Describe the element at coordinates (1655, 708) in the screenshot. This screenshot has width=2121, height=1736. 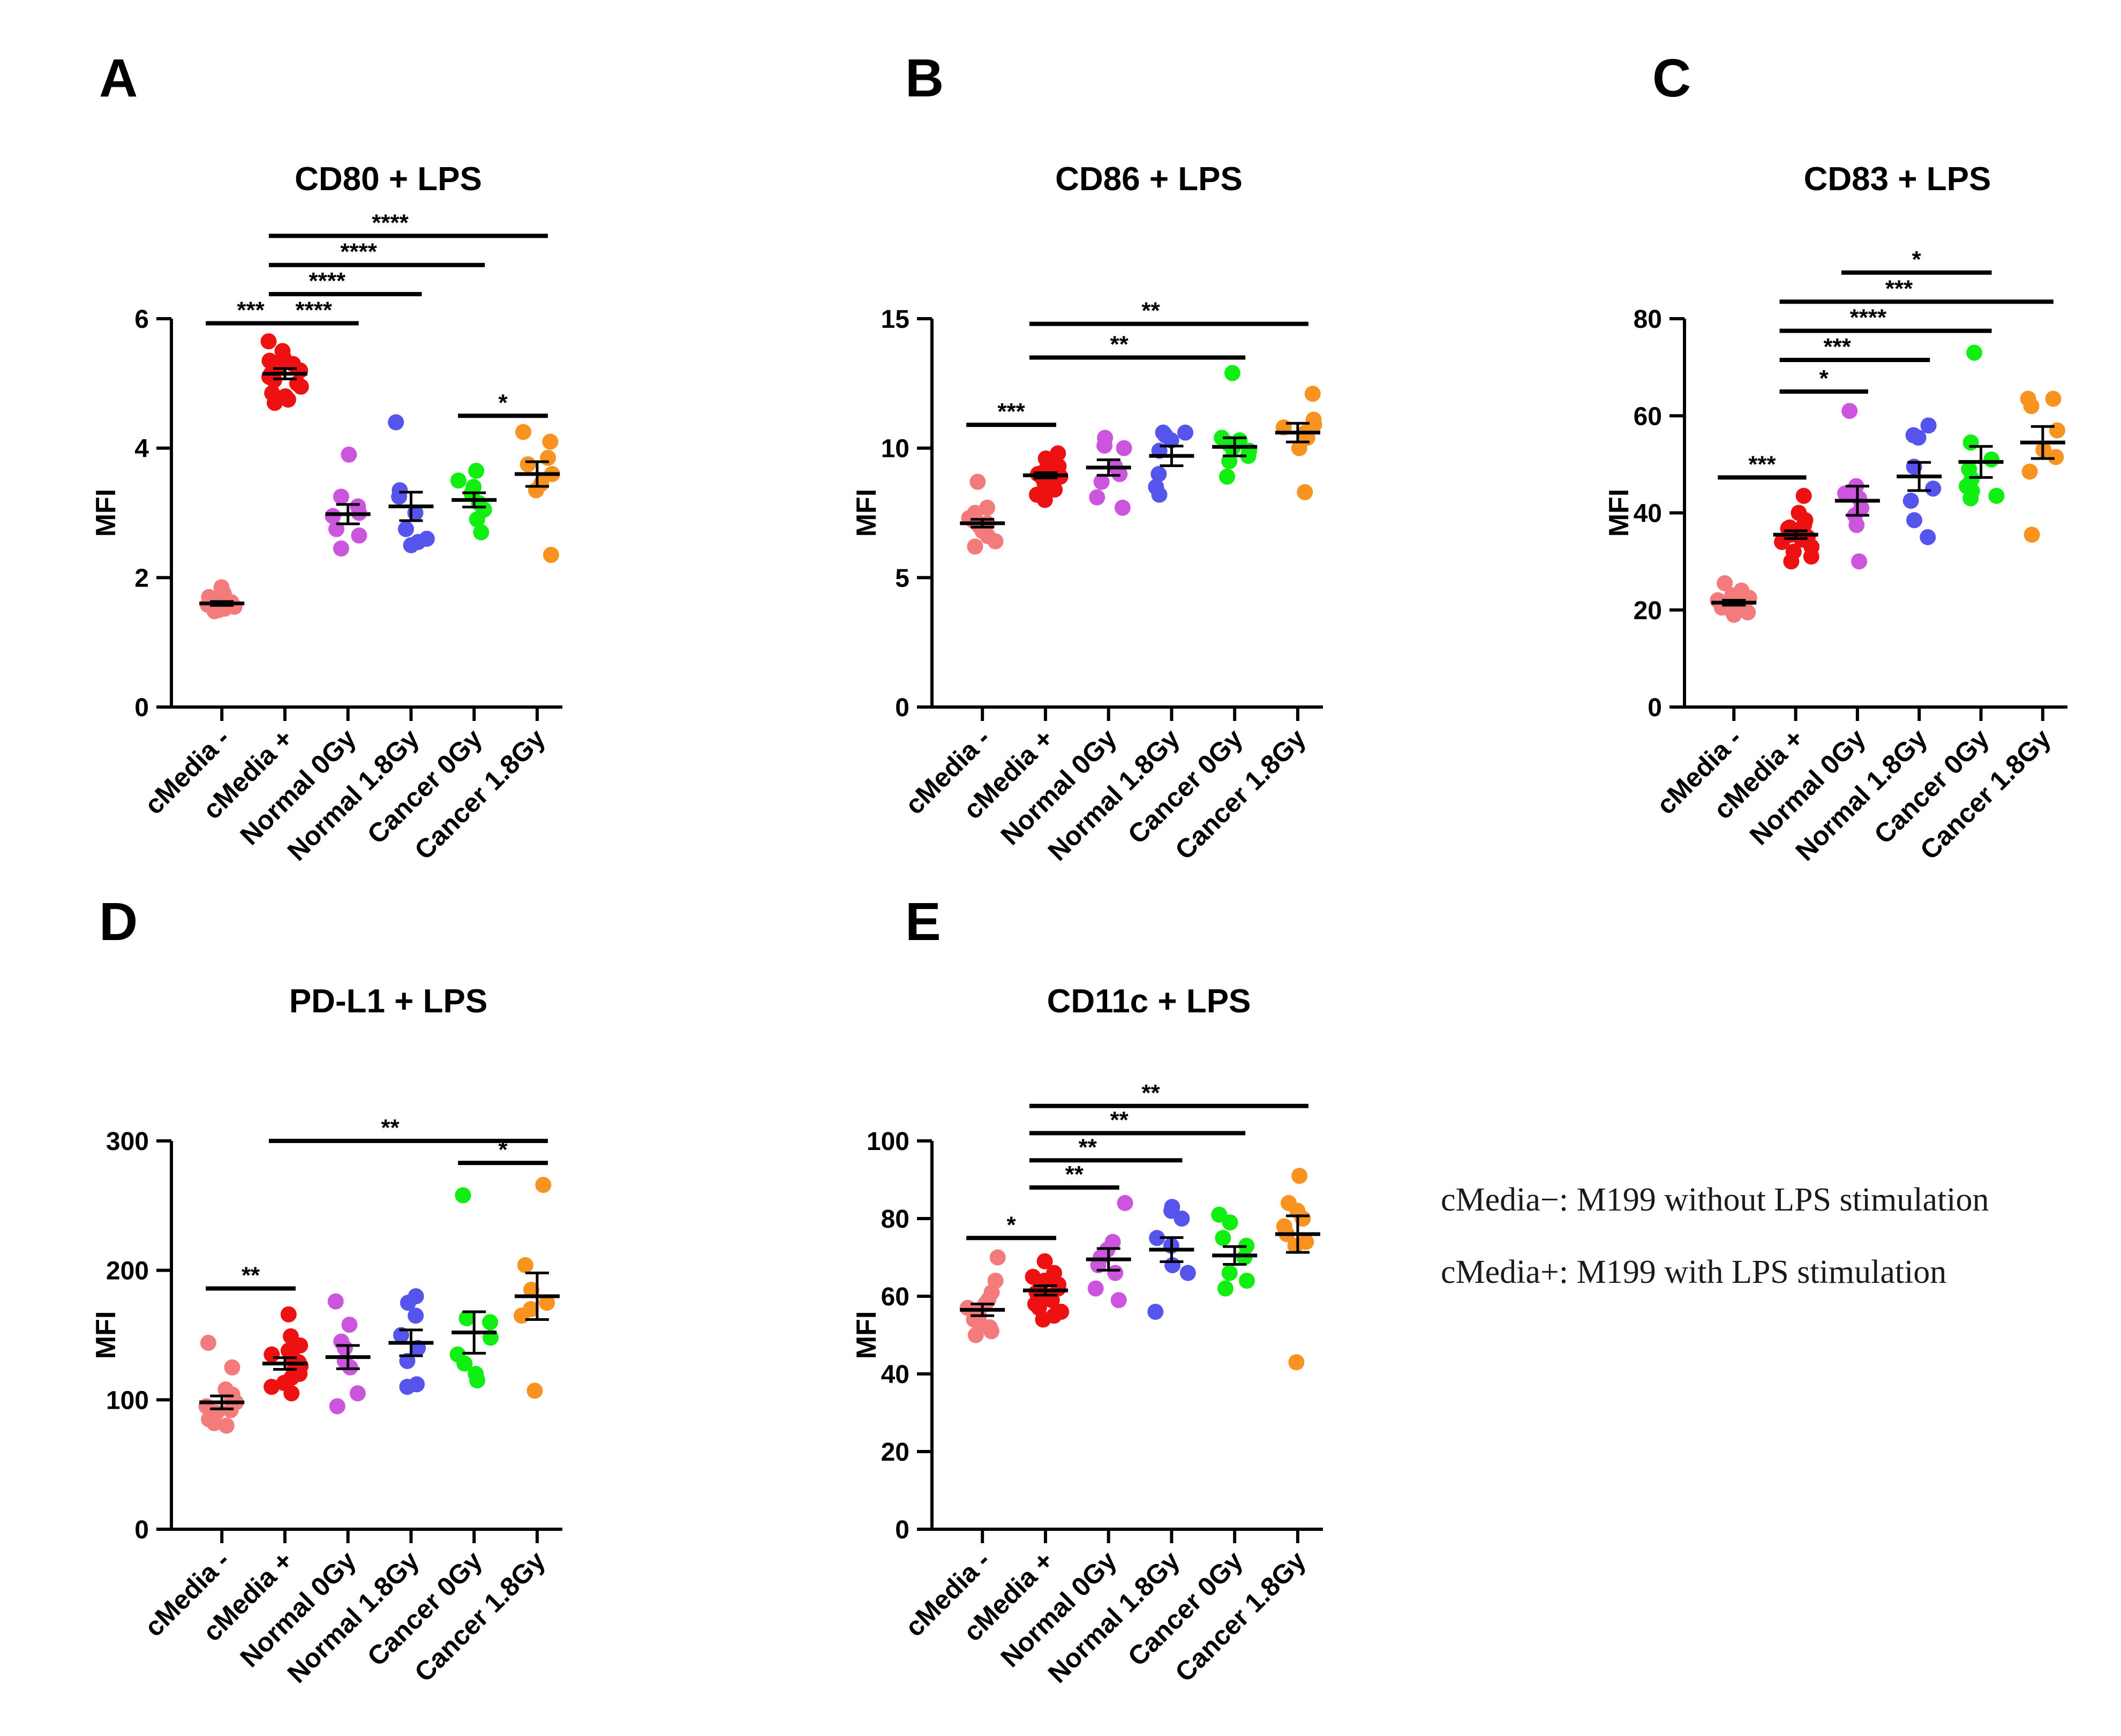
I see `y-tick-label: 0` at that location.